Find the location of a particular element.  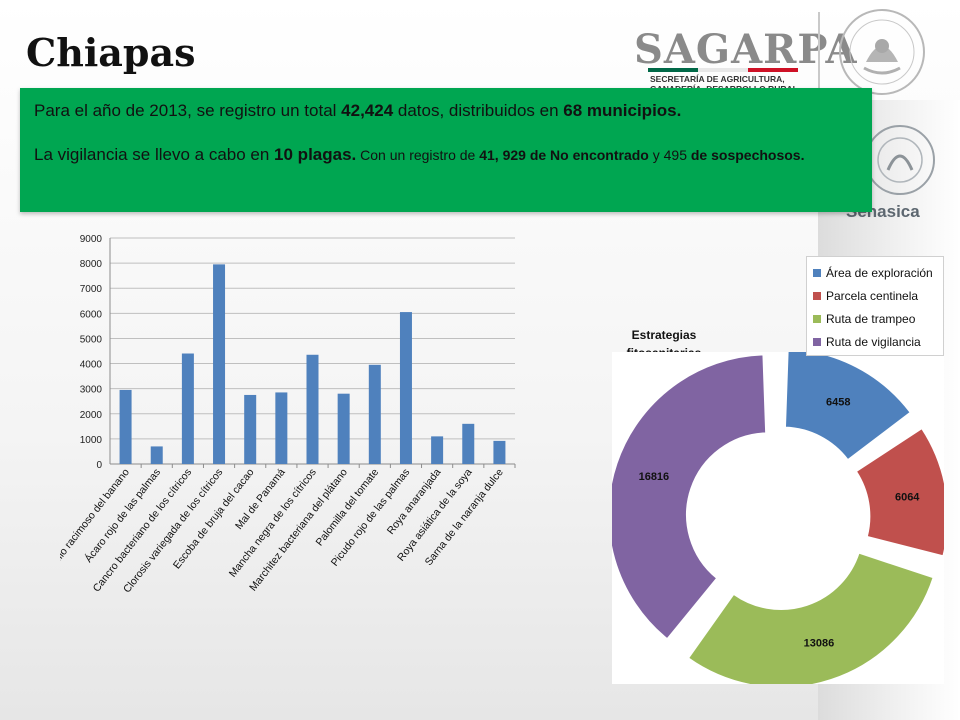

donut-value-label: 13086 is located at coordinates (819, 643).